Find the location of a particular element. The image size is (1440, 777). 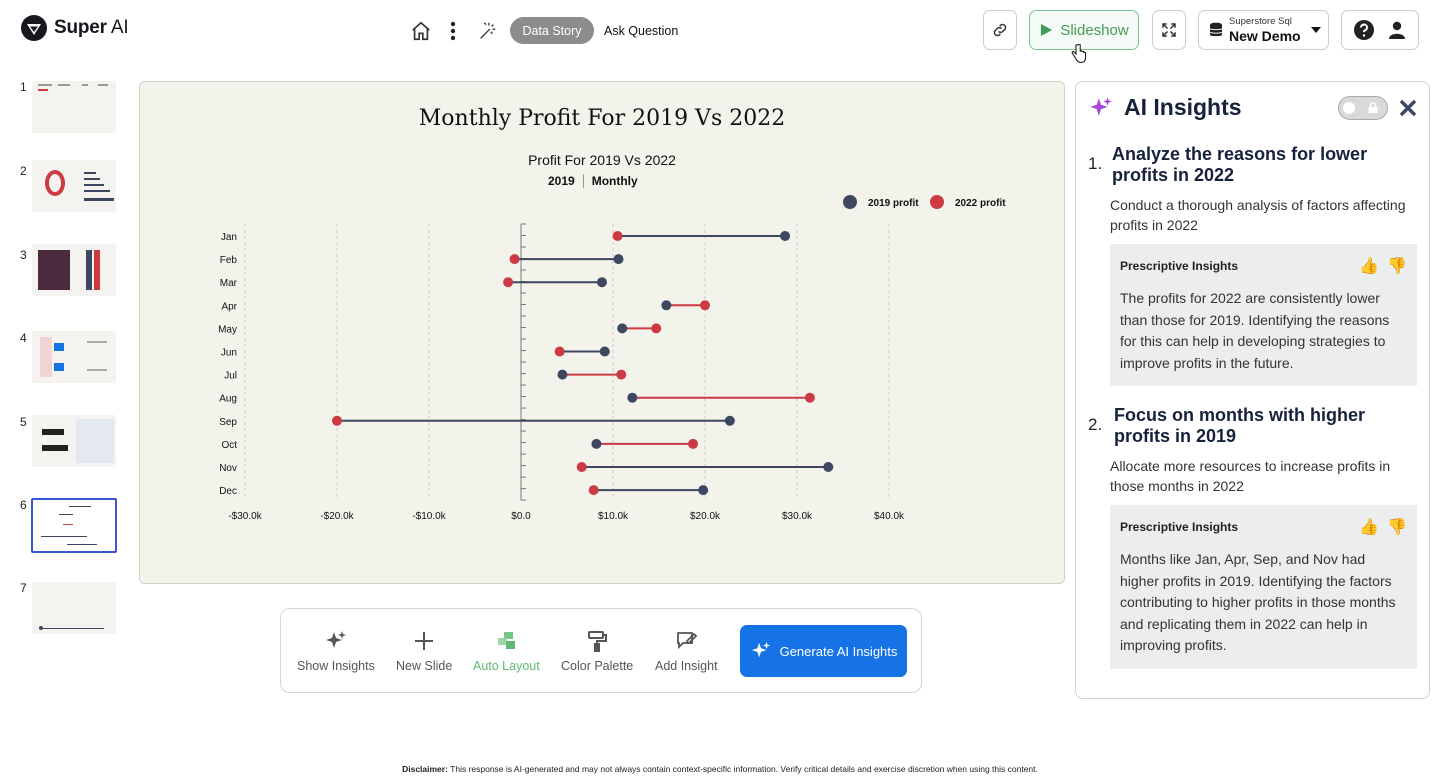

database-icon is located at coordinates (1216, 29).